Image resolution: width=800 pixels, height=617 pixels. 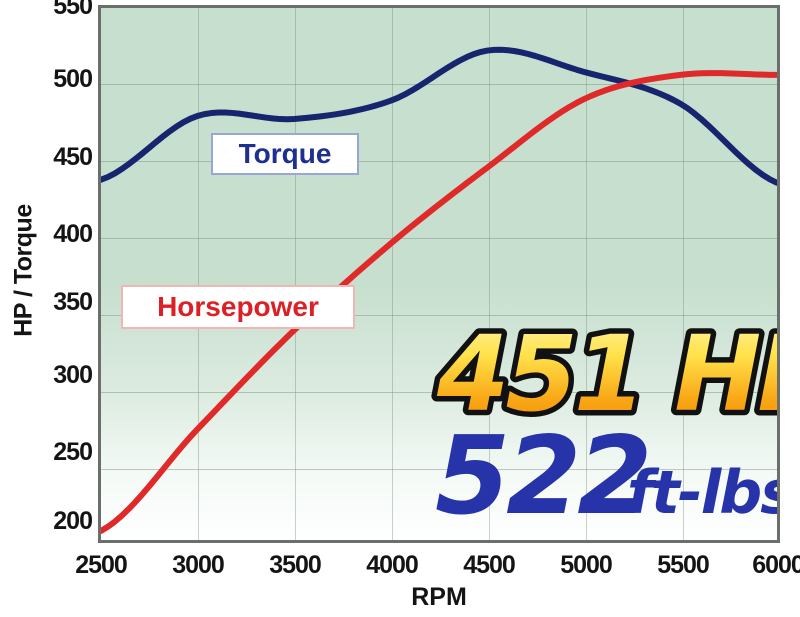 I want to click on y-tick-label: 250, so click(x=73, y=452).